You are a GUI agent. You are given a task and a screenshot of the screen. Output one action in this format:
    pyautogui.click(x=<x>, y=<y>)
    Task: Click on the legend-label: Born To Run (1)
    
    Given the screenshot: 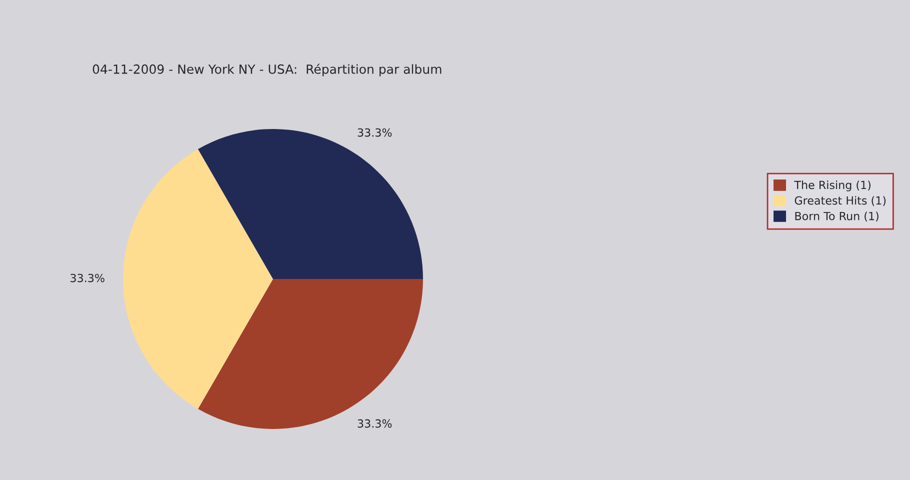 What is the action you would take?
    pyautogui.click(x=836, y=217)
    